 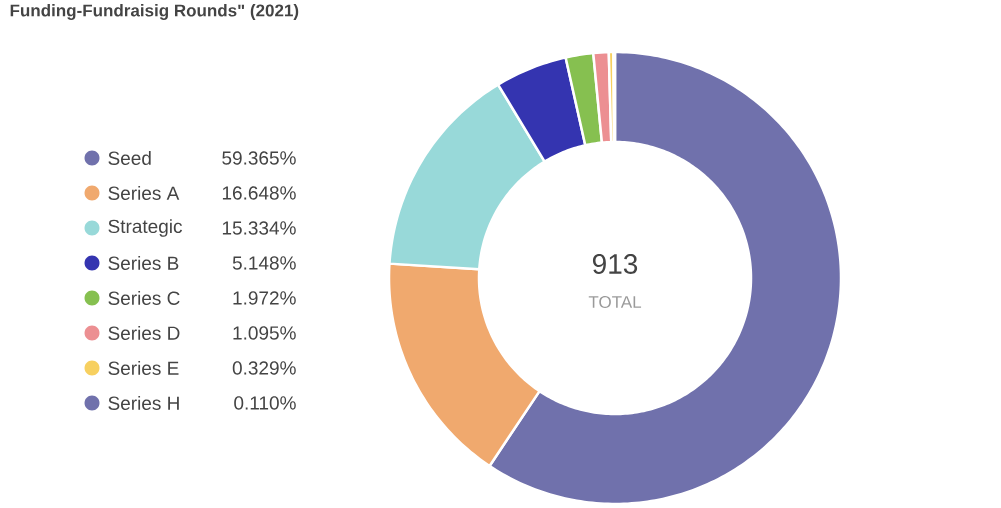 What do you see at coordinates (264, 298) in the screenshot?
I see `data-label: 1.972%` at bounding box center [264, 298].